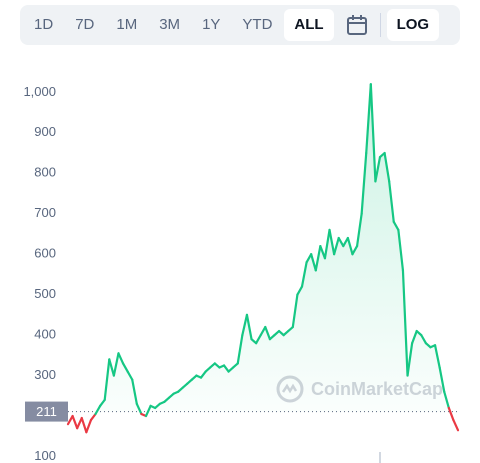  Describe the element at coordinates (45, 131) in the screenshot. I see `y-tick-label: 900` at that location.